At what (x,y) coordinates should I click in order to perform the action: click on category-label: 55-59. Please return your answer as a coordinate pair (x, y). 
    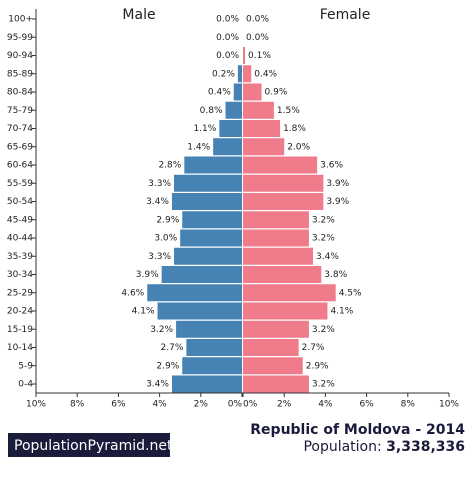
    Looking at the image, I should click on (20, 184).